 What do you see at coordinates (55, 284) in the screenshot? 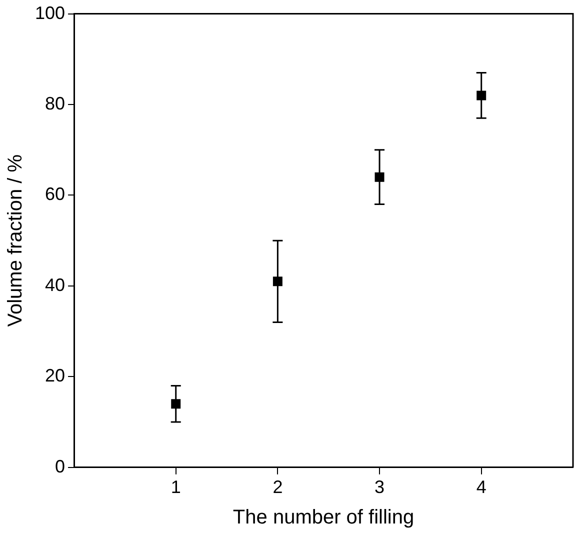
I see `y-tick-label: 40` at bounding box center [55, 284].